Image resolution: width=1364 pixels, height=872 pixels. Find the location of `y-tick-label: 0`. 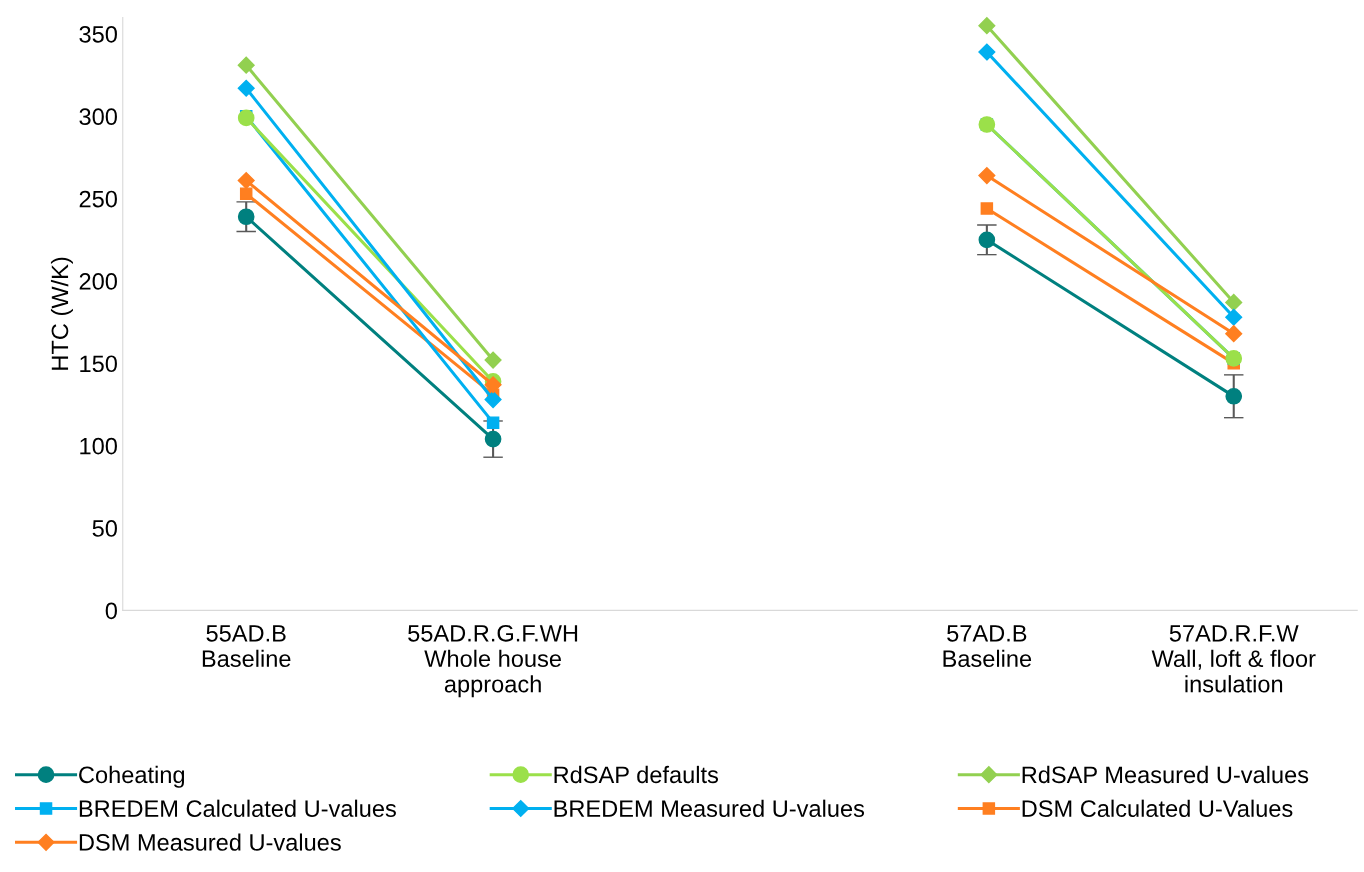

y-tick-label: 0 is located at coordinates (111, 611).